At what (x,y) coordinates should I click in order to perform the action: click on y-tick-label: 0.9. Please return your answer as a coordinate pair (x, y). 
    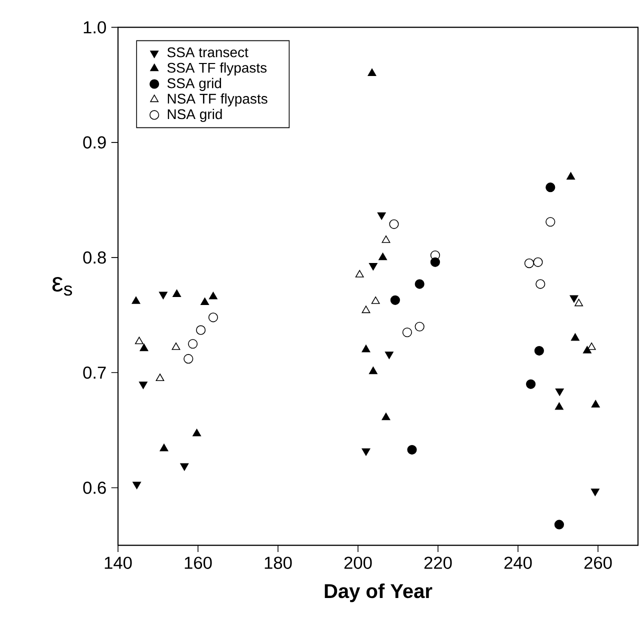
    Looking at the image, I should click on (94, 142).